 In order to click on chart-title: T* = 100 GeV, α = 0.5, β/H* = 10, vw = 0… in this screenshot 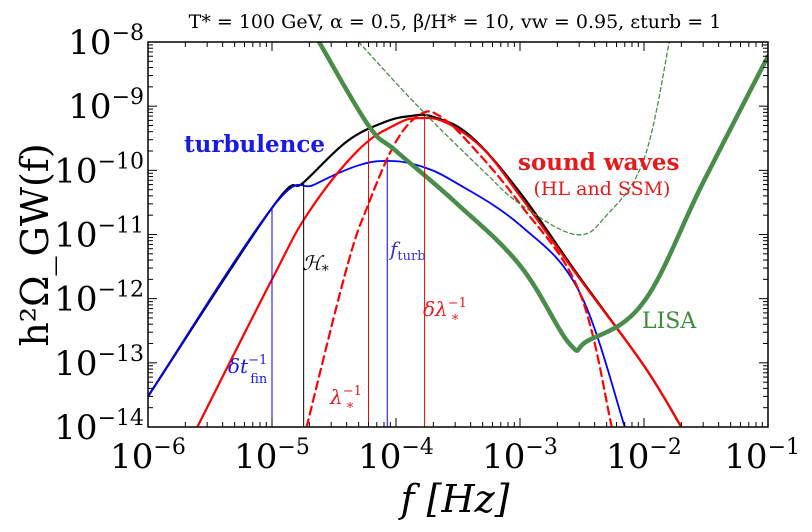, I will do `click(455, 22)`.